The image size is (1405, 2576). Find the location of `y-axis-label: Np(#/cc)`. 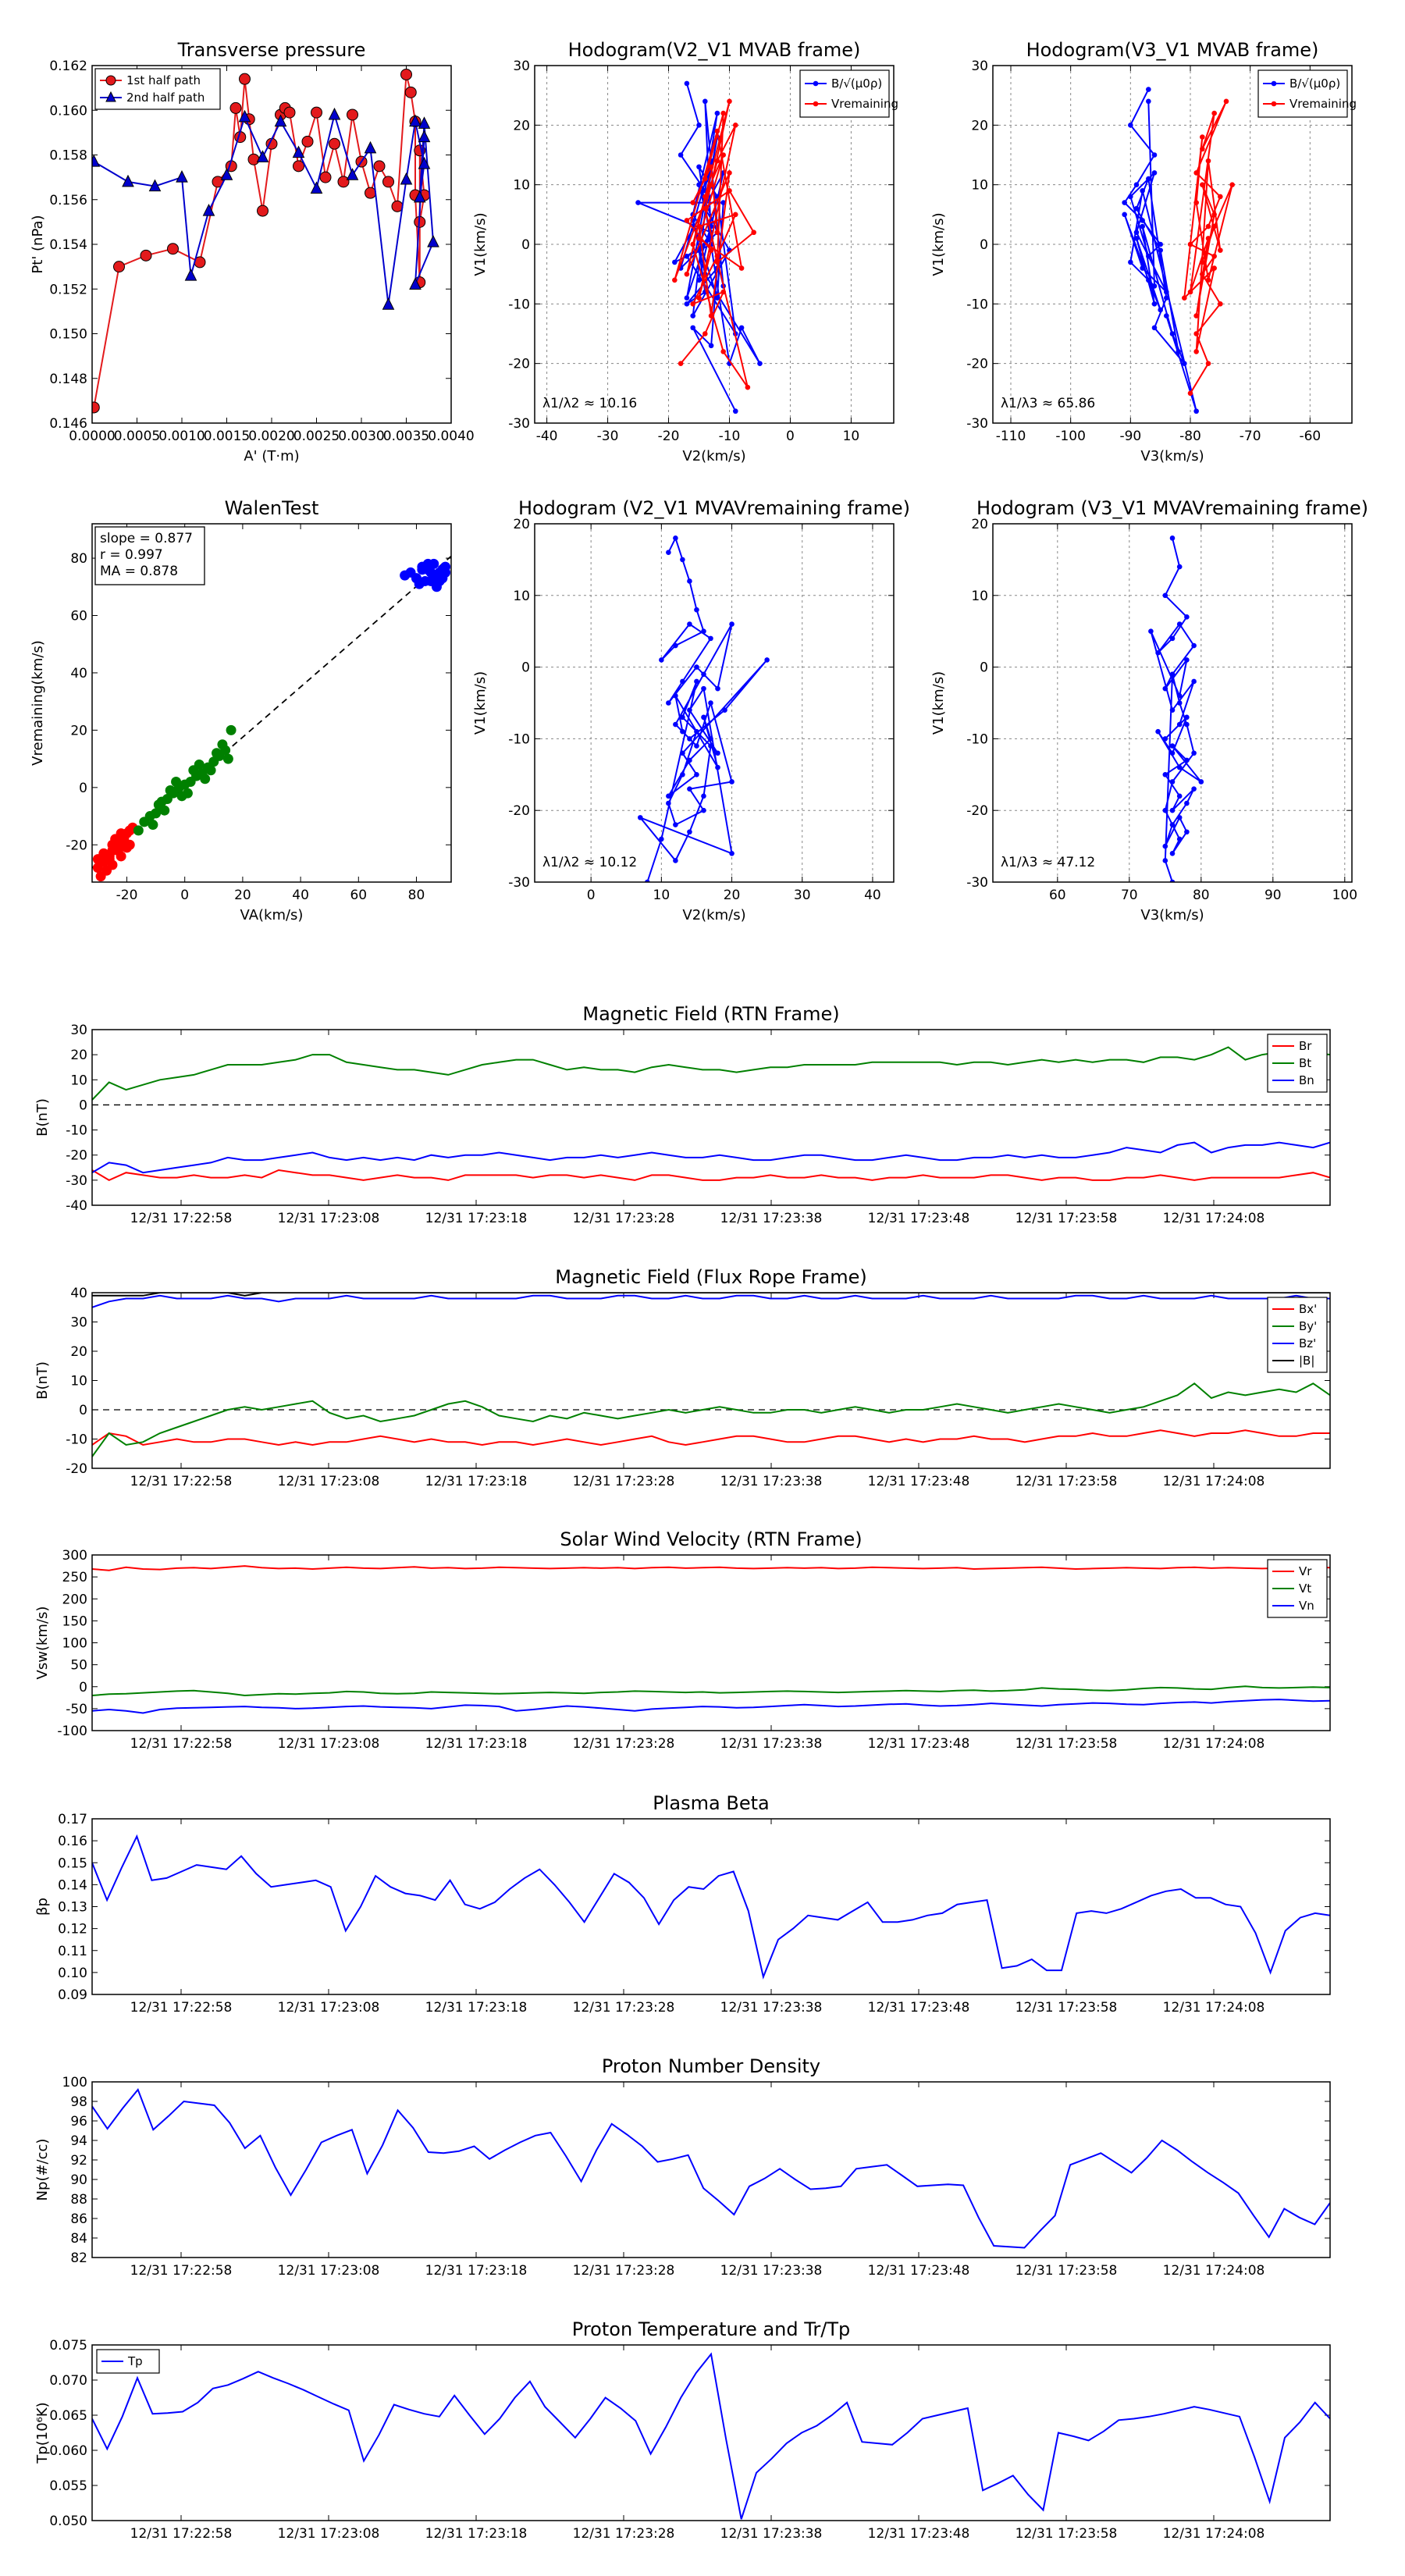

y-axis-label: Np(#/cc) is located at coordinates (43, 2170).